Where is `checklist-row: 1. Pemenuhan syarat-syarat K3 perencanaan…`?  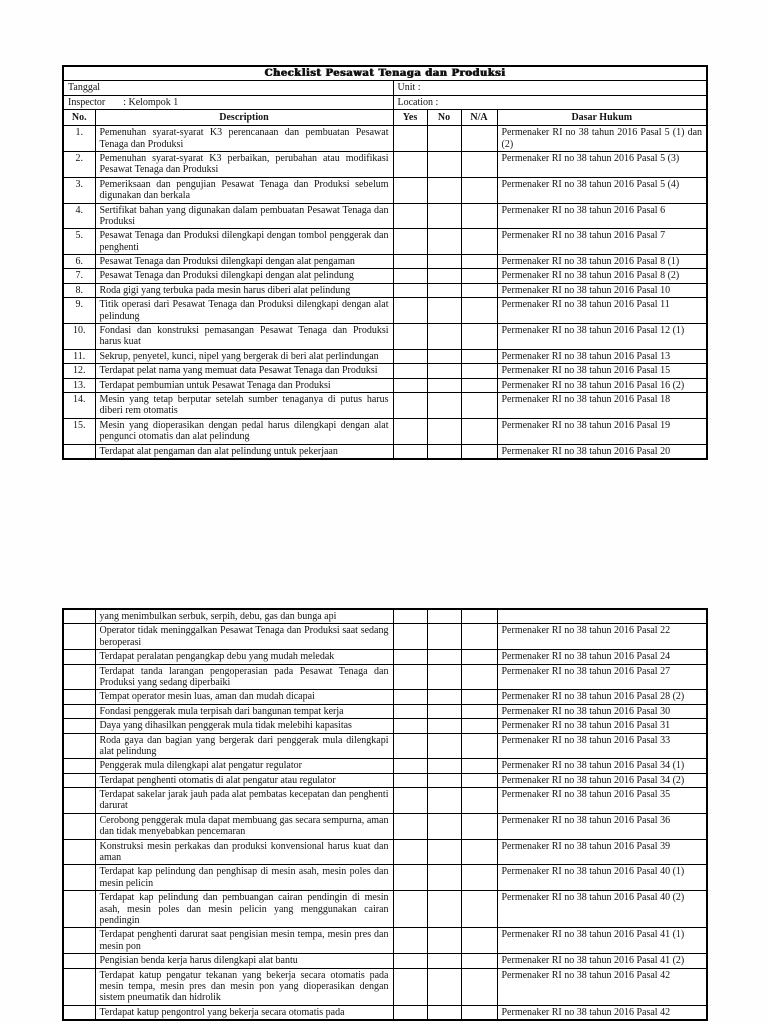
checklist-row: 1. Pemenuhan syarat-syarat K3 perencanaan… is located at coordinates (385, 138).